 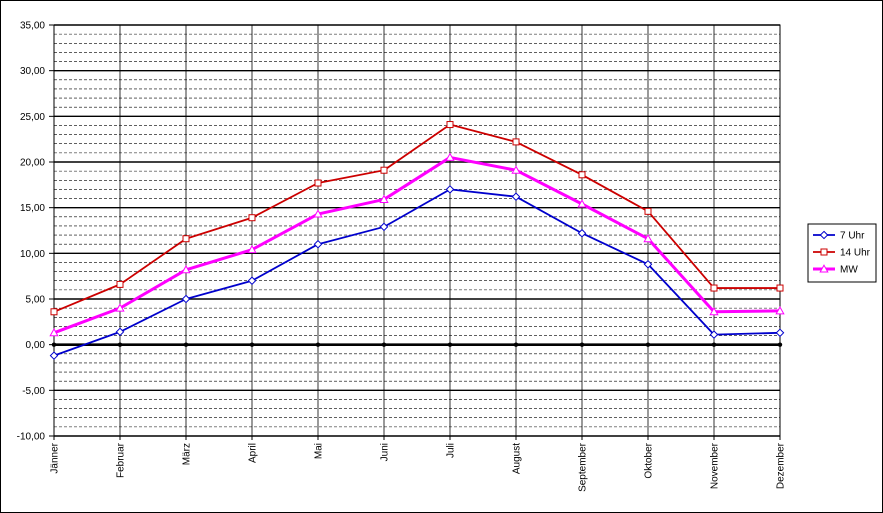 What do you see at coordinates (319, 451) in the screenshot?
I see `x-tick-label: Mai` at bounding box center [319, 451].